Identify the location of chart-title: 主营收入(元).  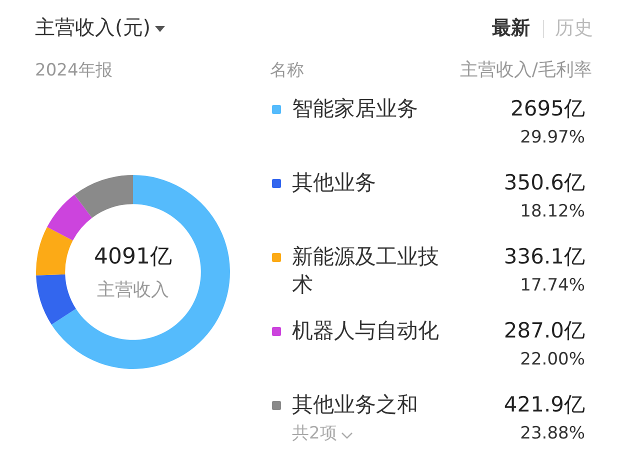
(93, 27).